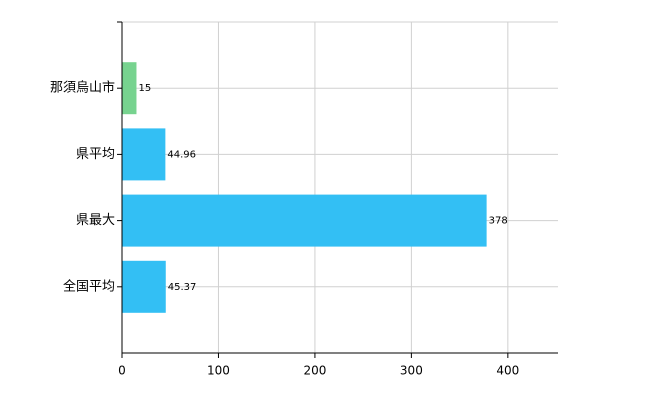 This screenshot has height=400, width=650. What do you see at coordinates (507, 371) in the screenshot?
I see `x-tick-label: 400` at bounding box center [507, 371].